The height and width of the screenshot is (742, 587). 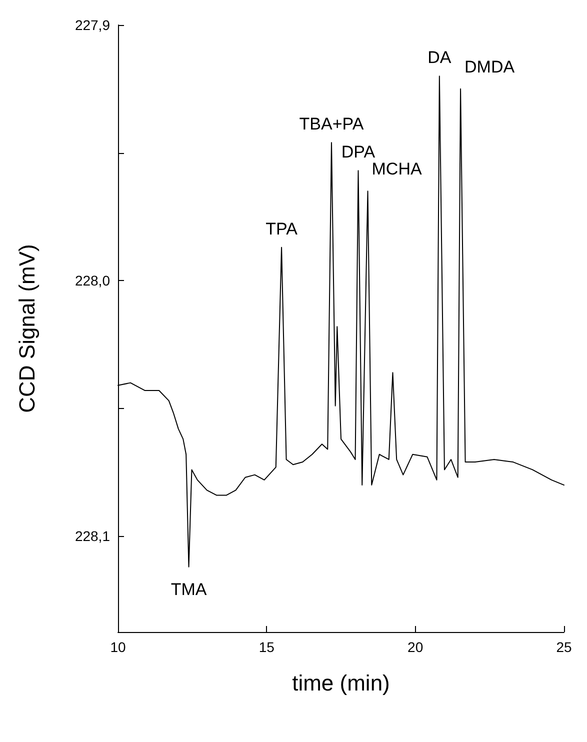 What do you see at coordinates (92, 536) in the screenshot?
I see `y-tick-label: 228,1` at bounding box center [92, 536].